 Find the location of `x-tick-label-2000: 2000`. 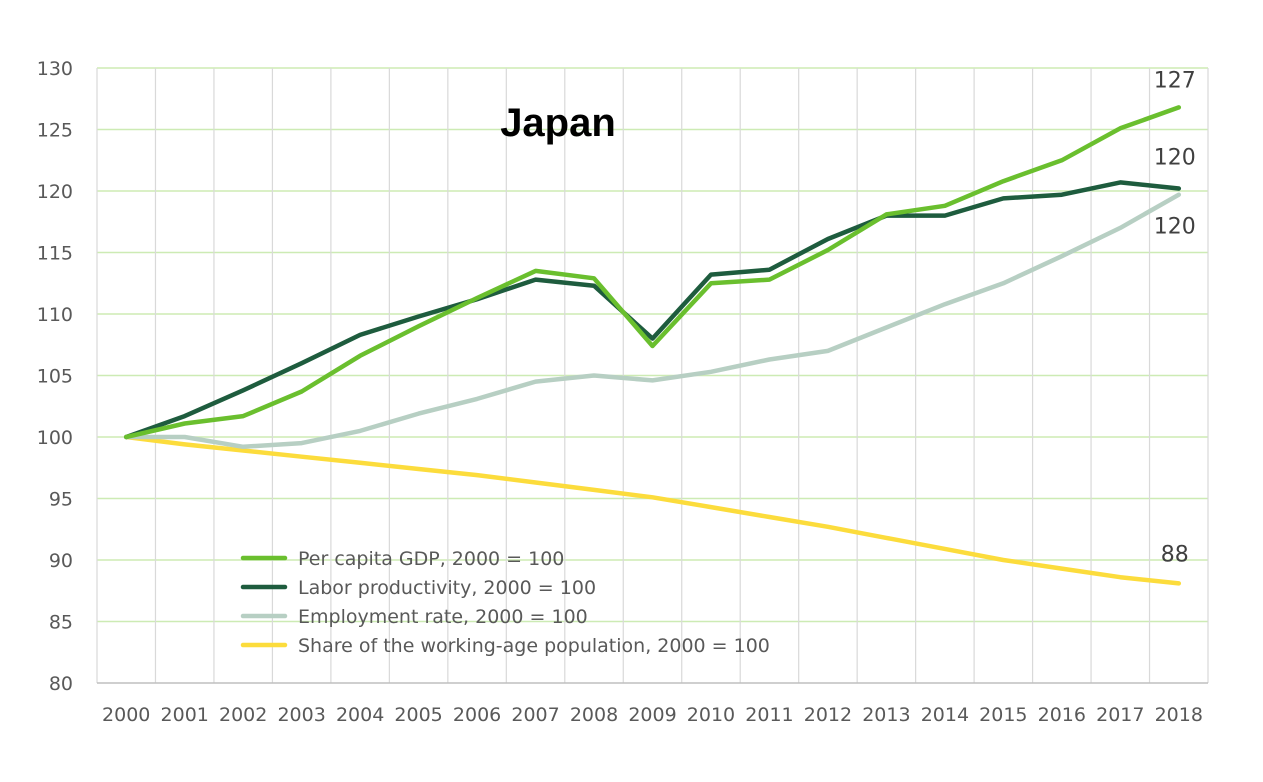

x-tick-label-2000: 2000 is located at coordinates (126, 715).